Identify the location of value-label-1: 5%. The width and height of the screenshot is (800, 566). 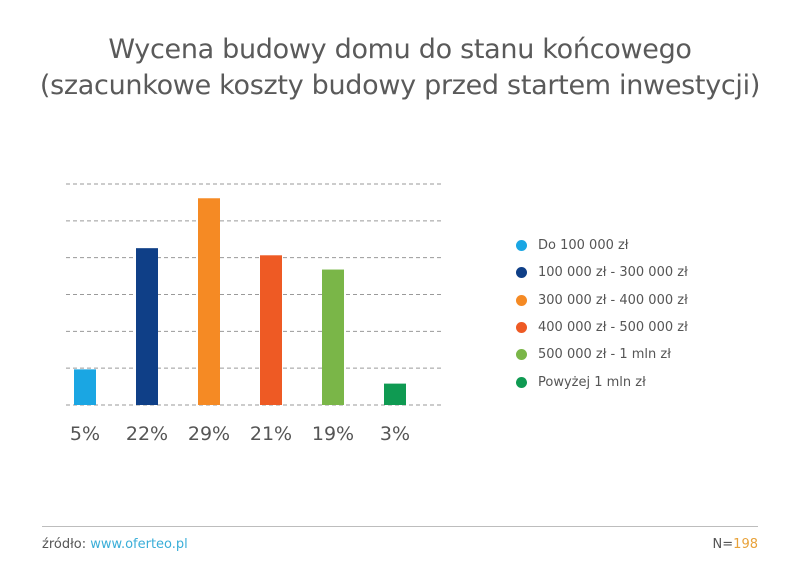
(85, 434).